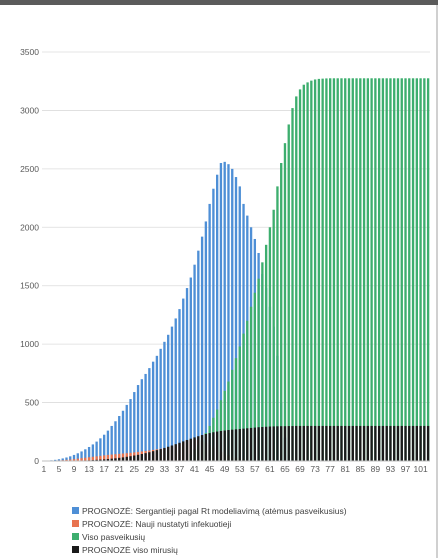  I want to click on y-tick-label: 2500, so click(29, 169).